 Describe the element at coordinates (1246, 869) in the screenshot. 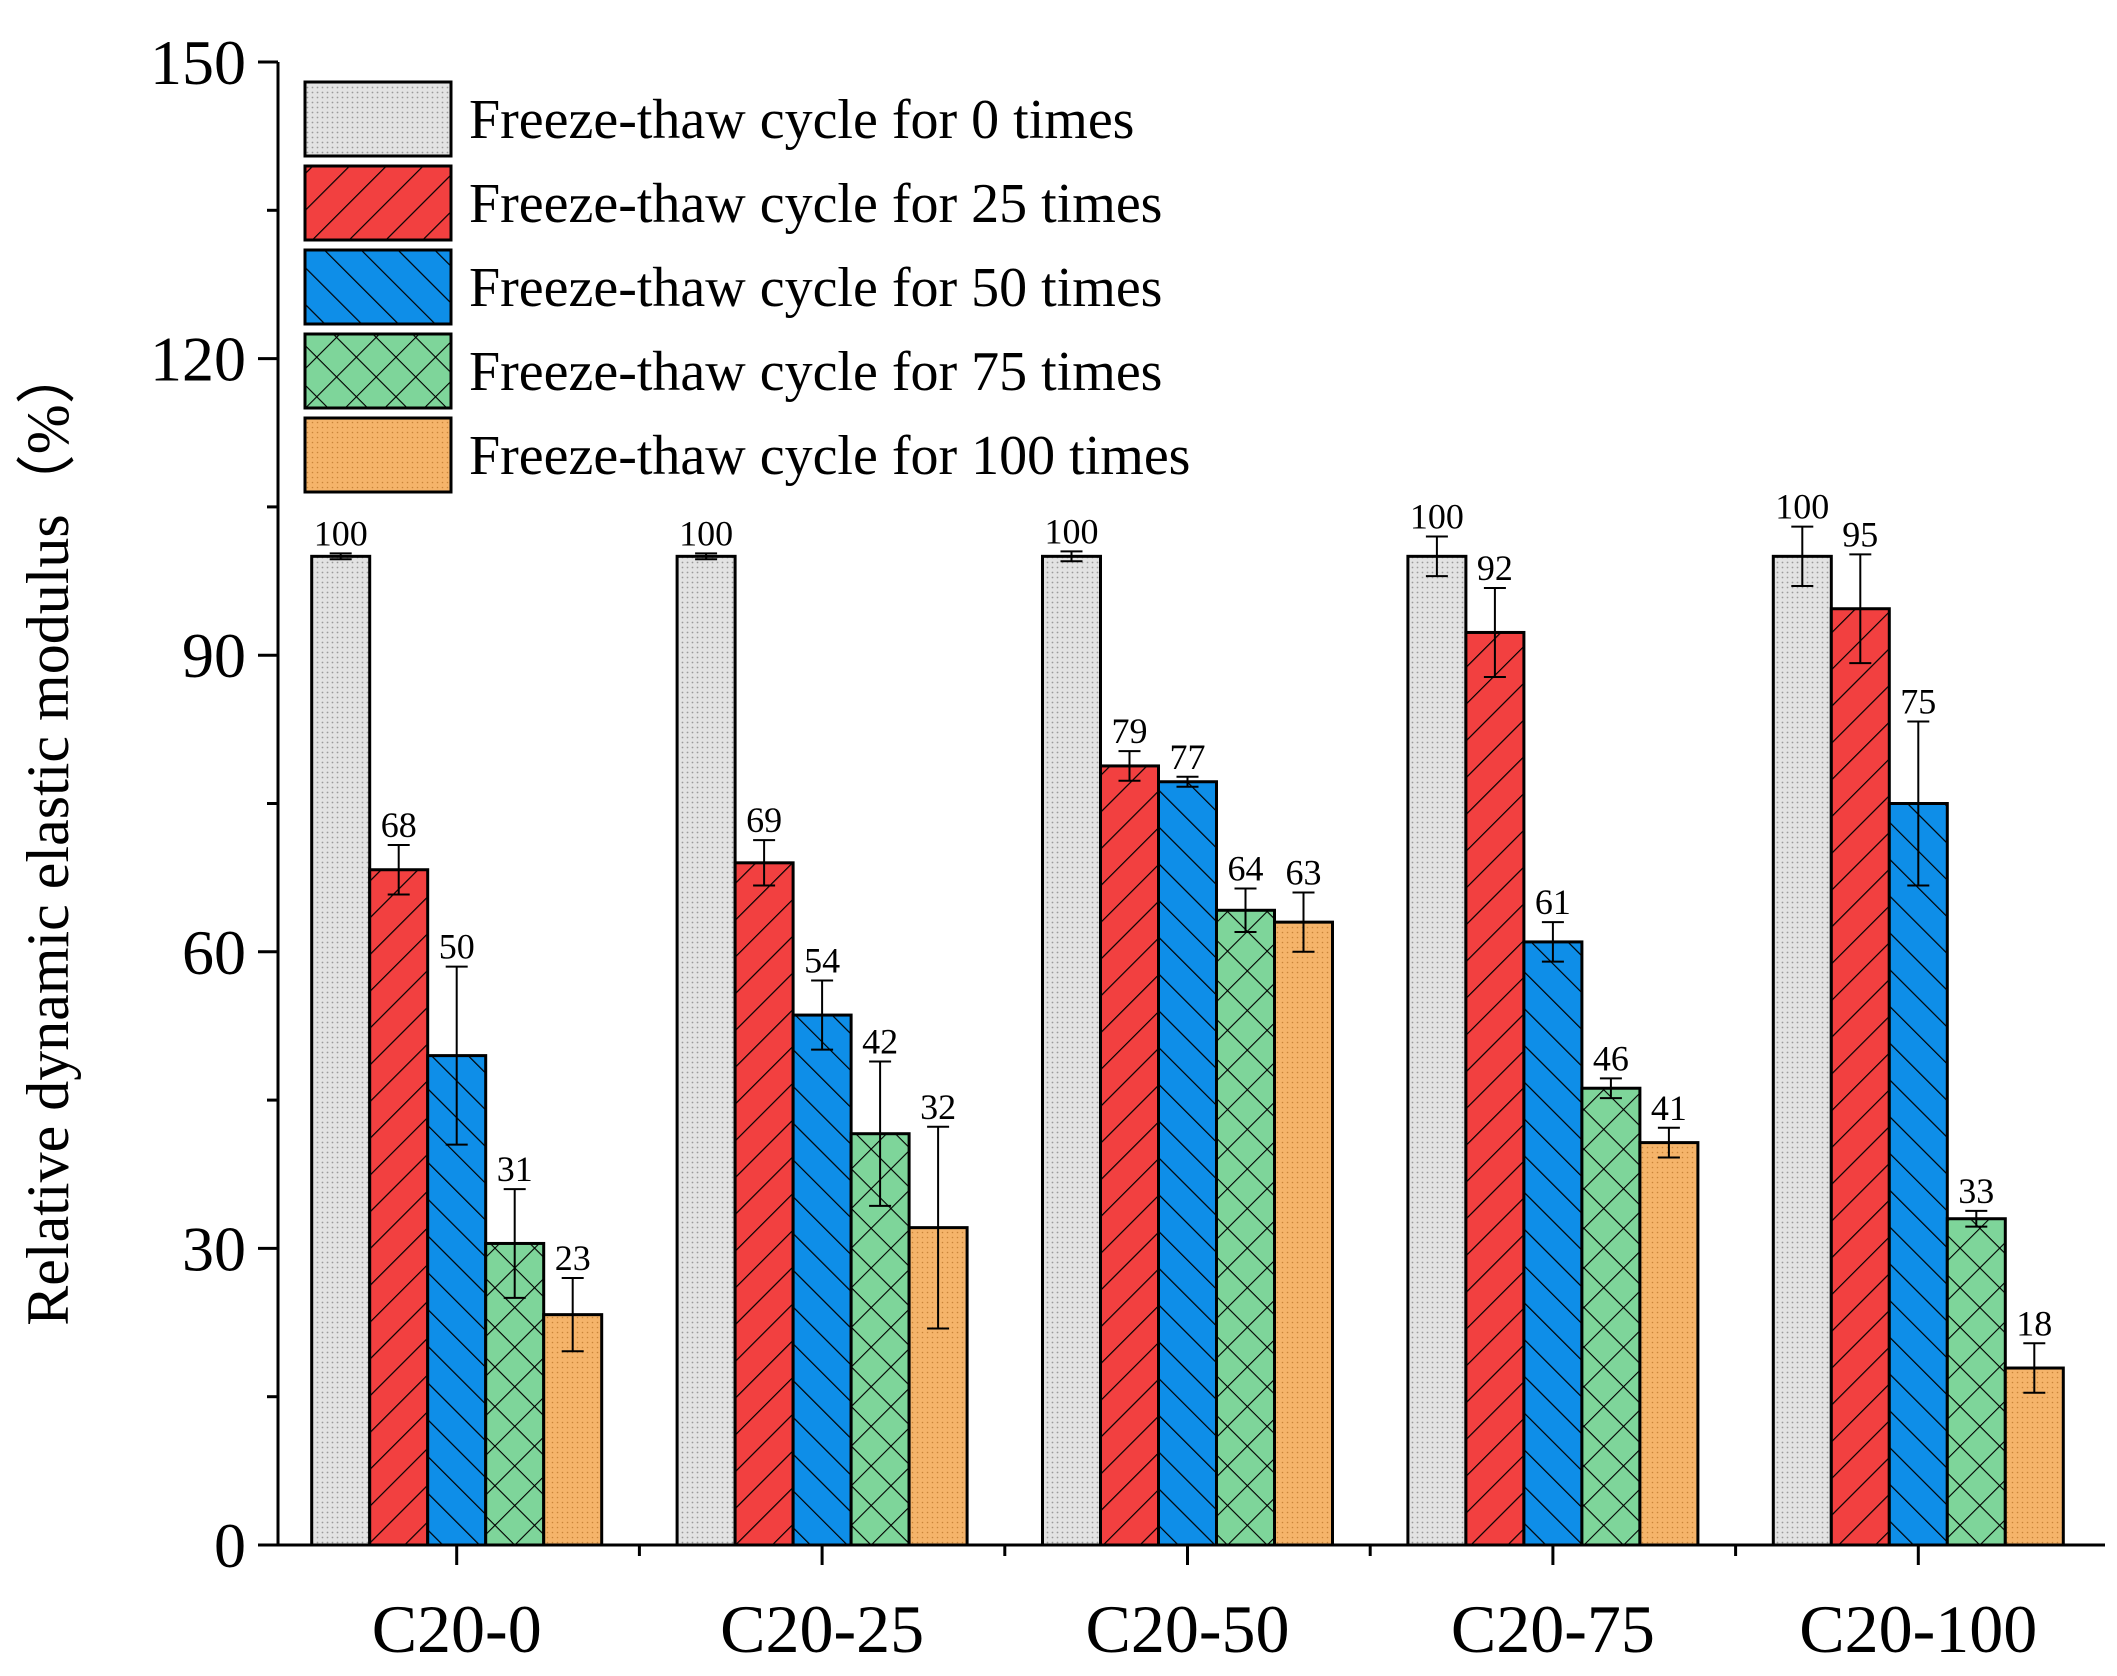

I see `data-label: 64` at that location.